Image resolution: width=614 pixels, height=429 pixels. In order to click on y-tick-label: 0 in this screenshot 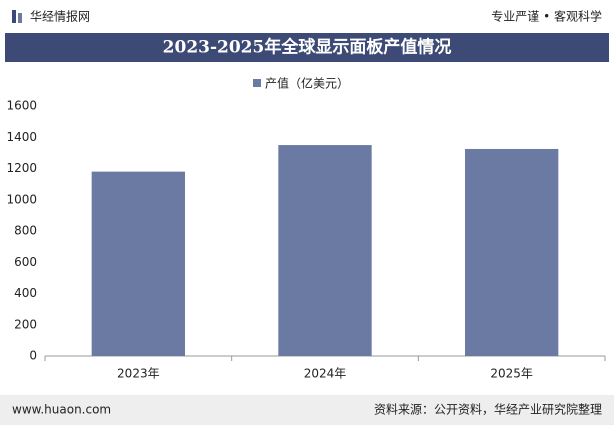, I will do `click(33, 356)`.